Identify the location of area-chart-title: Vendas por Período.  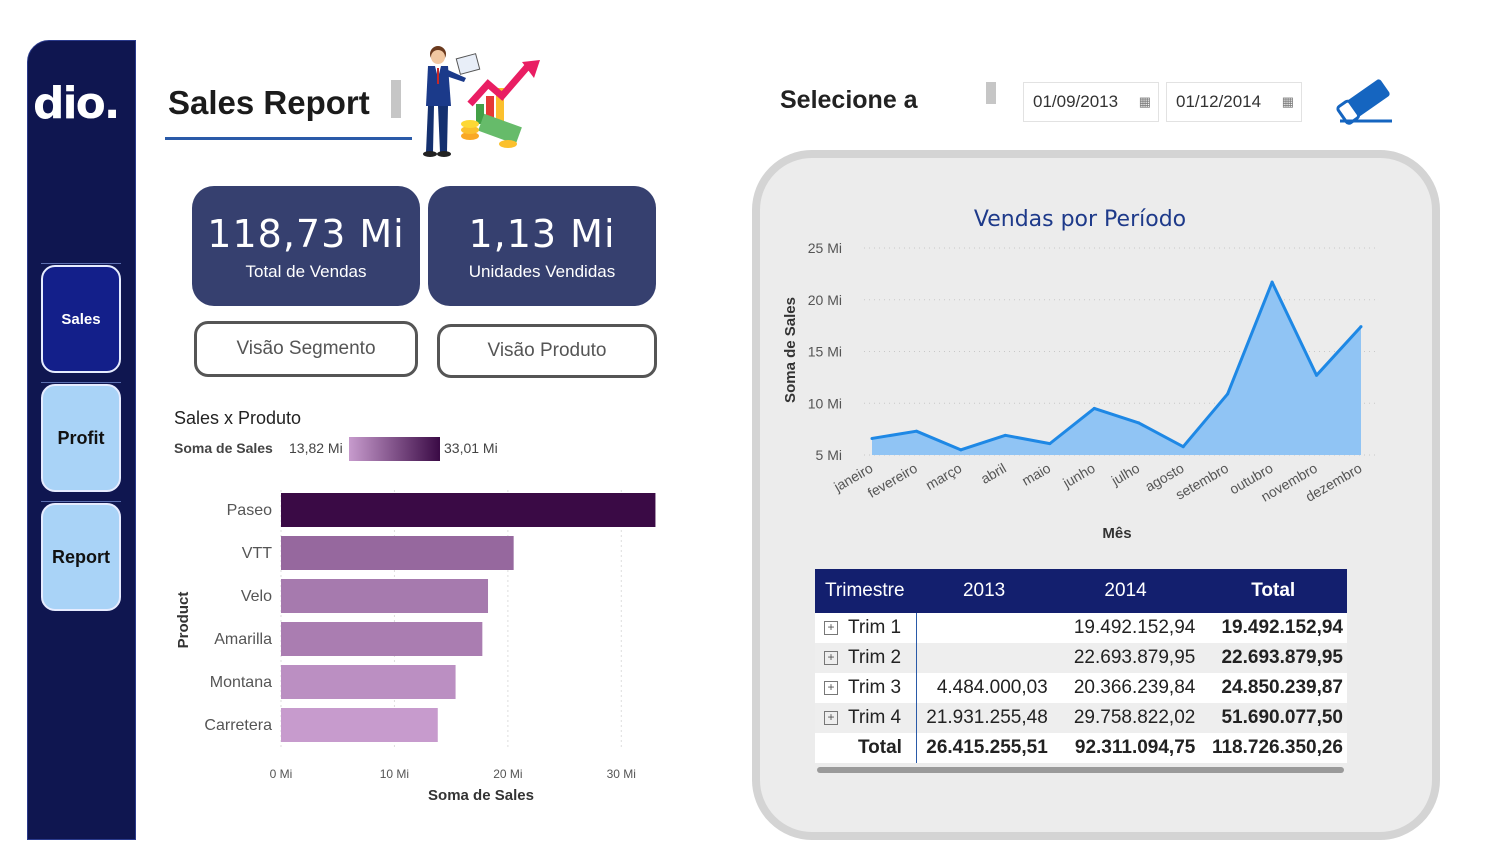
(1080, 219).